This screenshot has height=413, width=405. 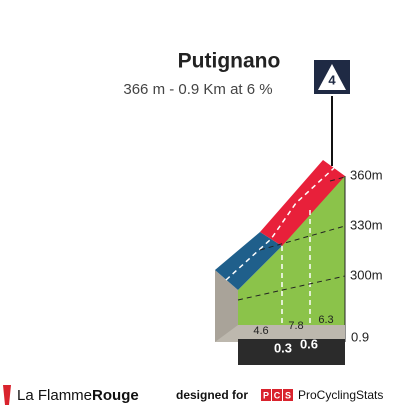 I want to click on top-centerline, so click(x=280, y=224).